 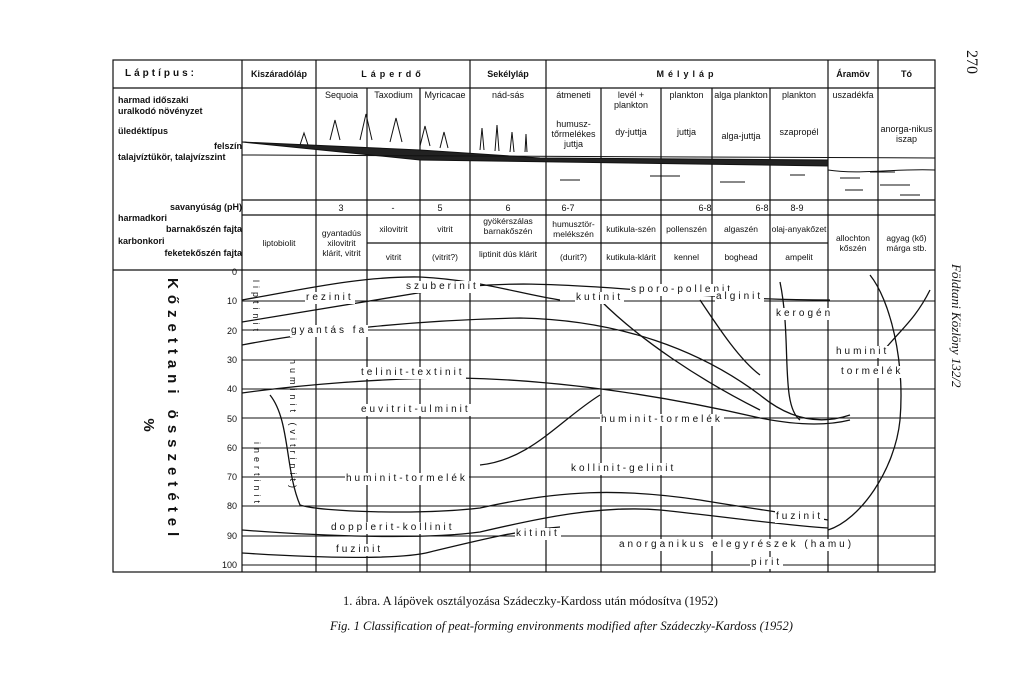 What do you see at coordinates (906, 242) in the screenshot?
I see `coal-type: agyag (kő) márga stb.` at bounding box center [906, 242].